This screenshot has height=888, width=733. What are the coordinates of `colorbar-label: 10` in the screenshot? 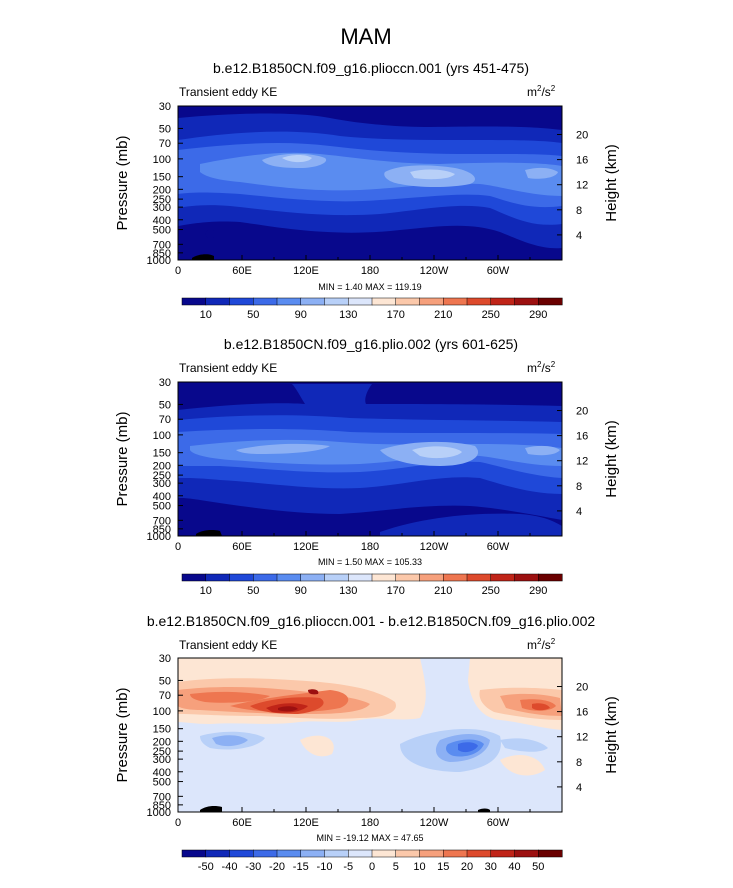 It's located at (419, 867).